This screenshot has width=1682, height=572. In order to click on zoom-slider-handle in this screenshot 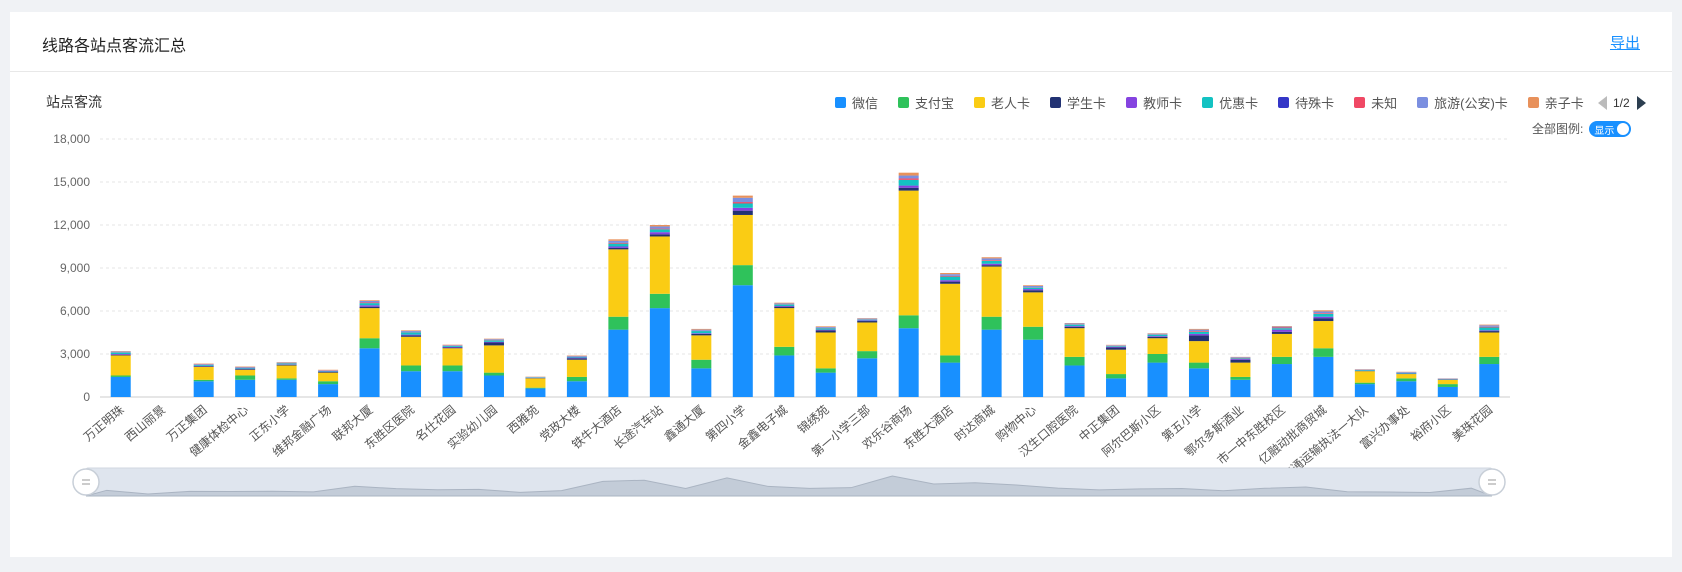, I will do `click(86, 482)`.